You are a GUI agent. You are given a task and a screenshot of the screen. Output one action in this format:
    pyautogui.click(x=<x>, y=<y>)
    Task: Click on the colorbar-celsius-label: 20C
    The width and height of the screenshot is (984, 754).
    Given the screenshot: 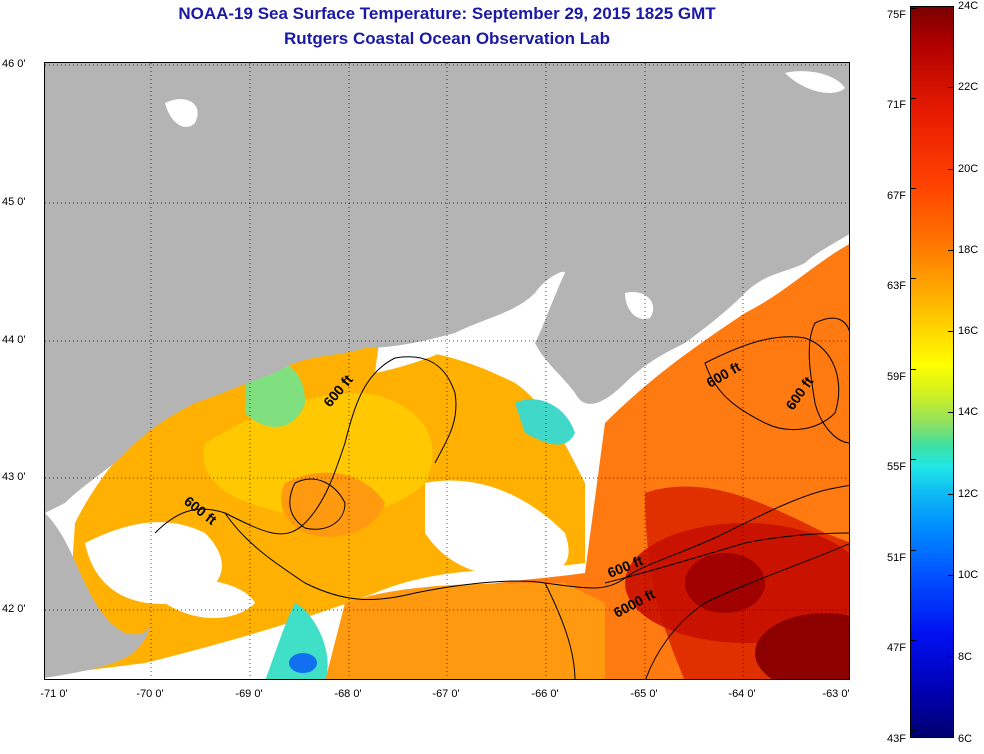 What is the action you would take?
    pyautogui.click(x=968, y=169)
    